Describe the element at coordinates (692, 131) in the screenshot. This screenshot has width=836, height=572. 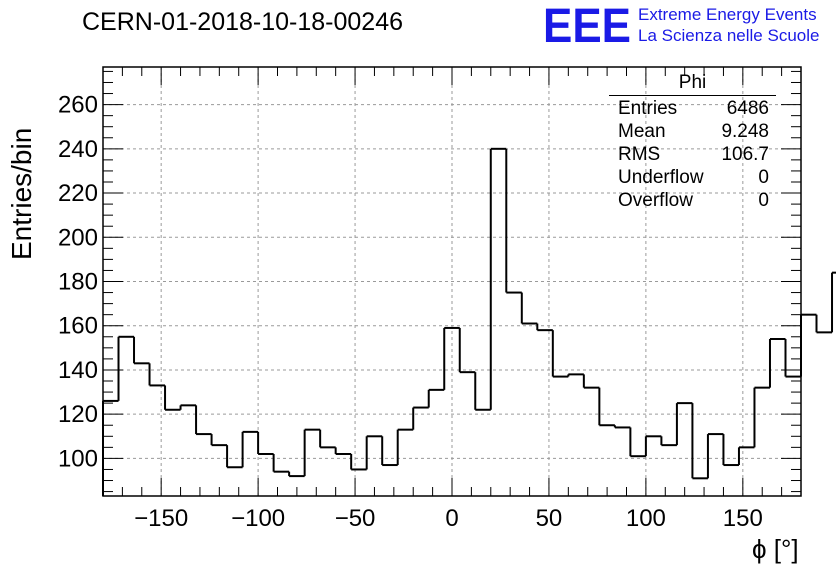
I see `stats-row-mean: Mean 9.248` at that location.